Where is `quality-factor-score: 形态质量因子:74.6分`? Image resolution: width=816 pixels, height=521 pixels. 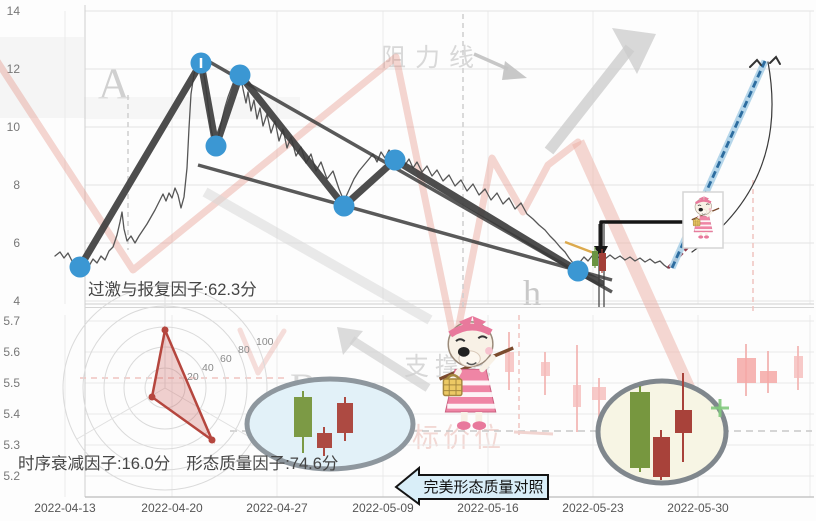 quality-factor-score: 形态质量因子:74.6分 is located at coordinates (262, 464).